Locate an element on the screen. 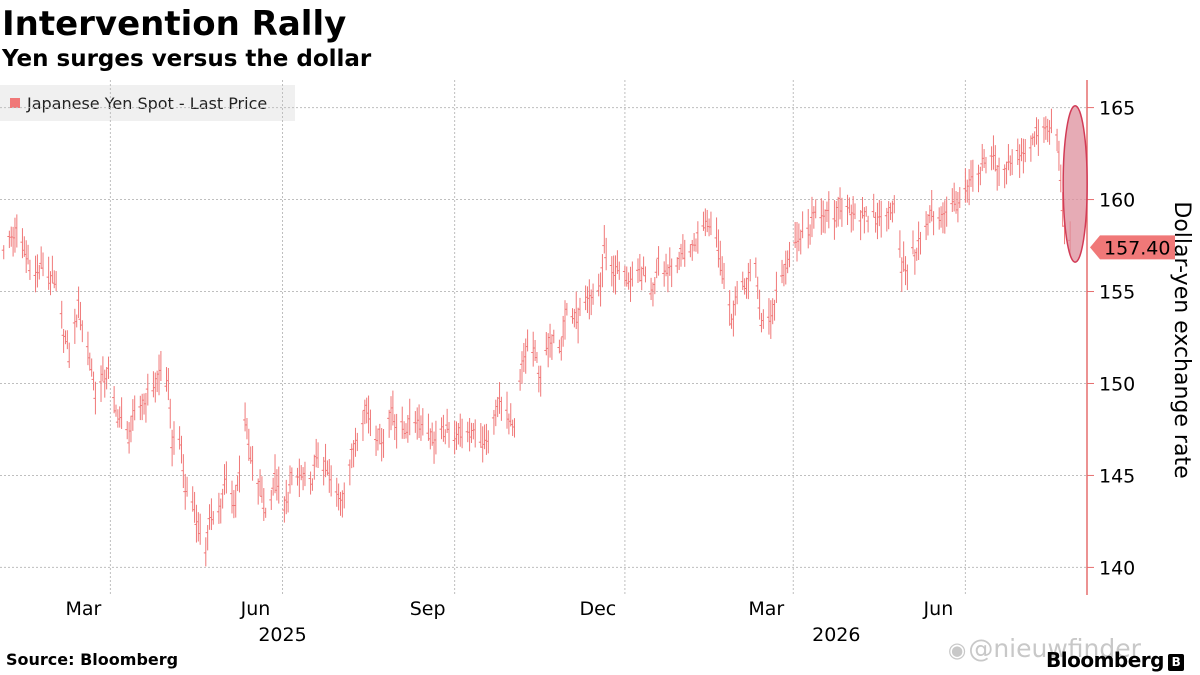  legend-label: Japanese Yen Spot - Last Price is located at coordinates (147, 103).